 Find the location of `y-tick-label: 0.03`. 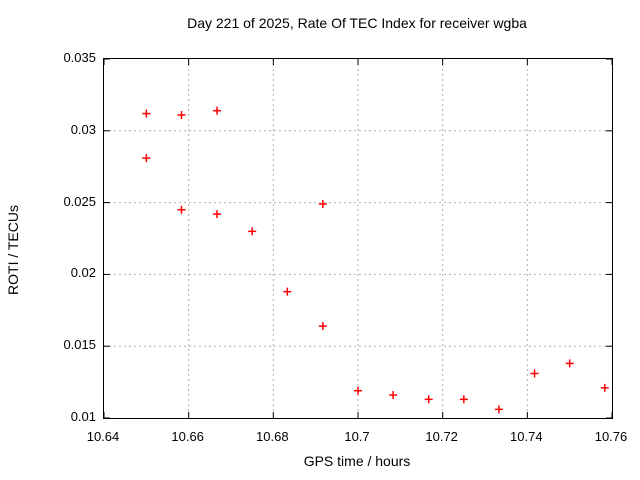

y-tick-label: 0.03 is located at coordinates (83, 129).